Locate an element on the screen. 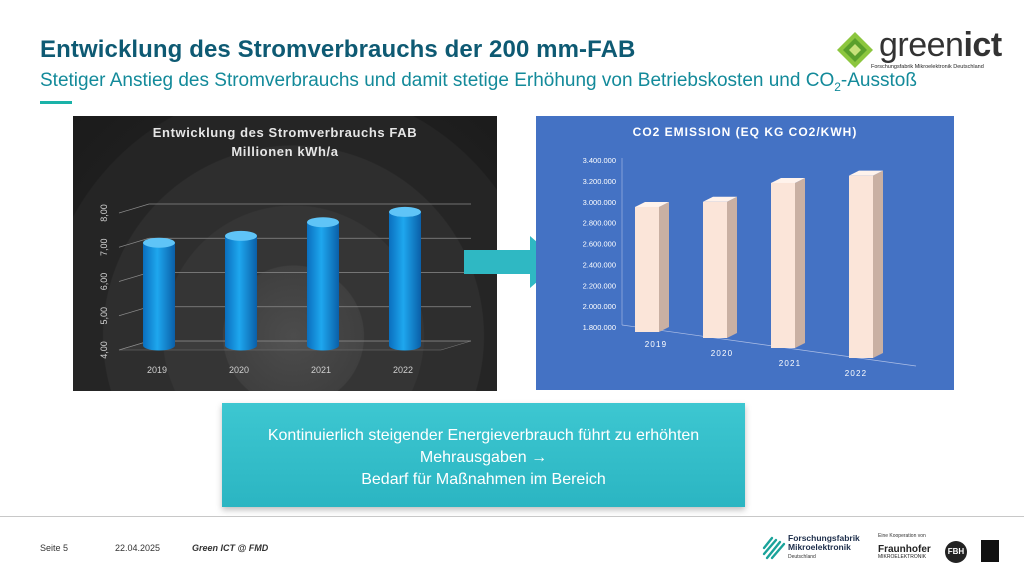  cooperation-label: Eine Kooperation von is located at coordinates (902, 536).